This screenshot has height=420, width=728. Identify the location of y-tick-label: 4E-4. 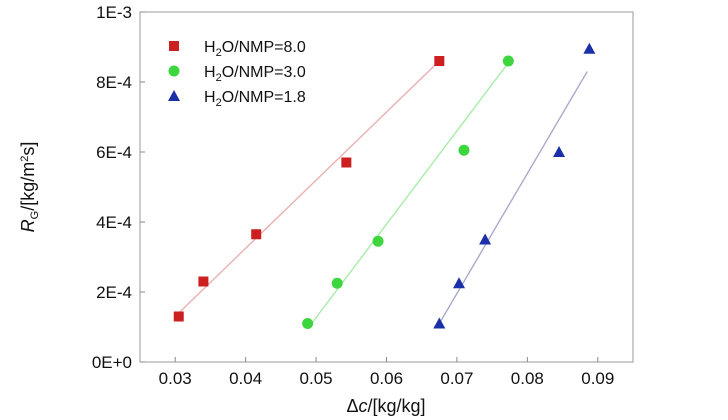
(114, 222).